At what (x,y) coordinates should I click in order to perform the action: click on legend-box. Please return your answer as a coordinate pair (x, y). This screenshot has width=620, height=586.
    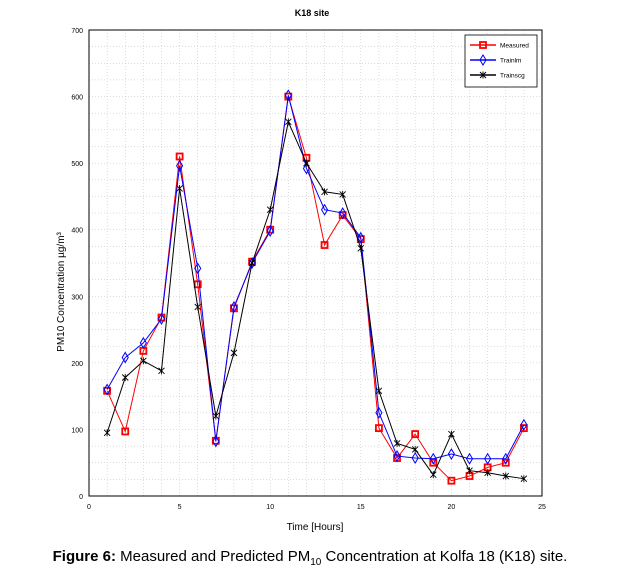
    Looking at the image, I should click on (501, 61).